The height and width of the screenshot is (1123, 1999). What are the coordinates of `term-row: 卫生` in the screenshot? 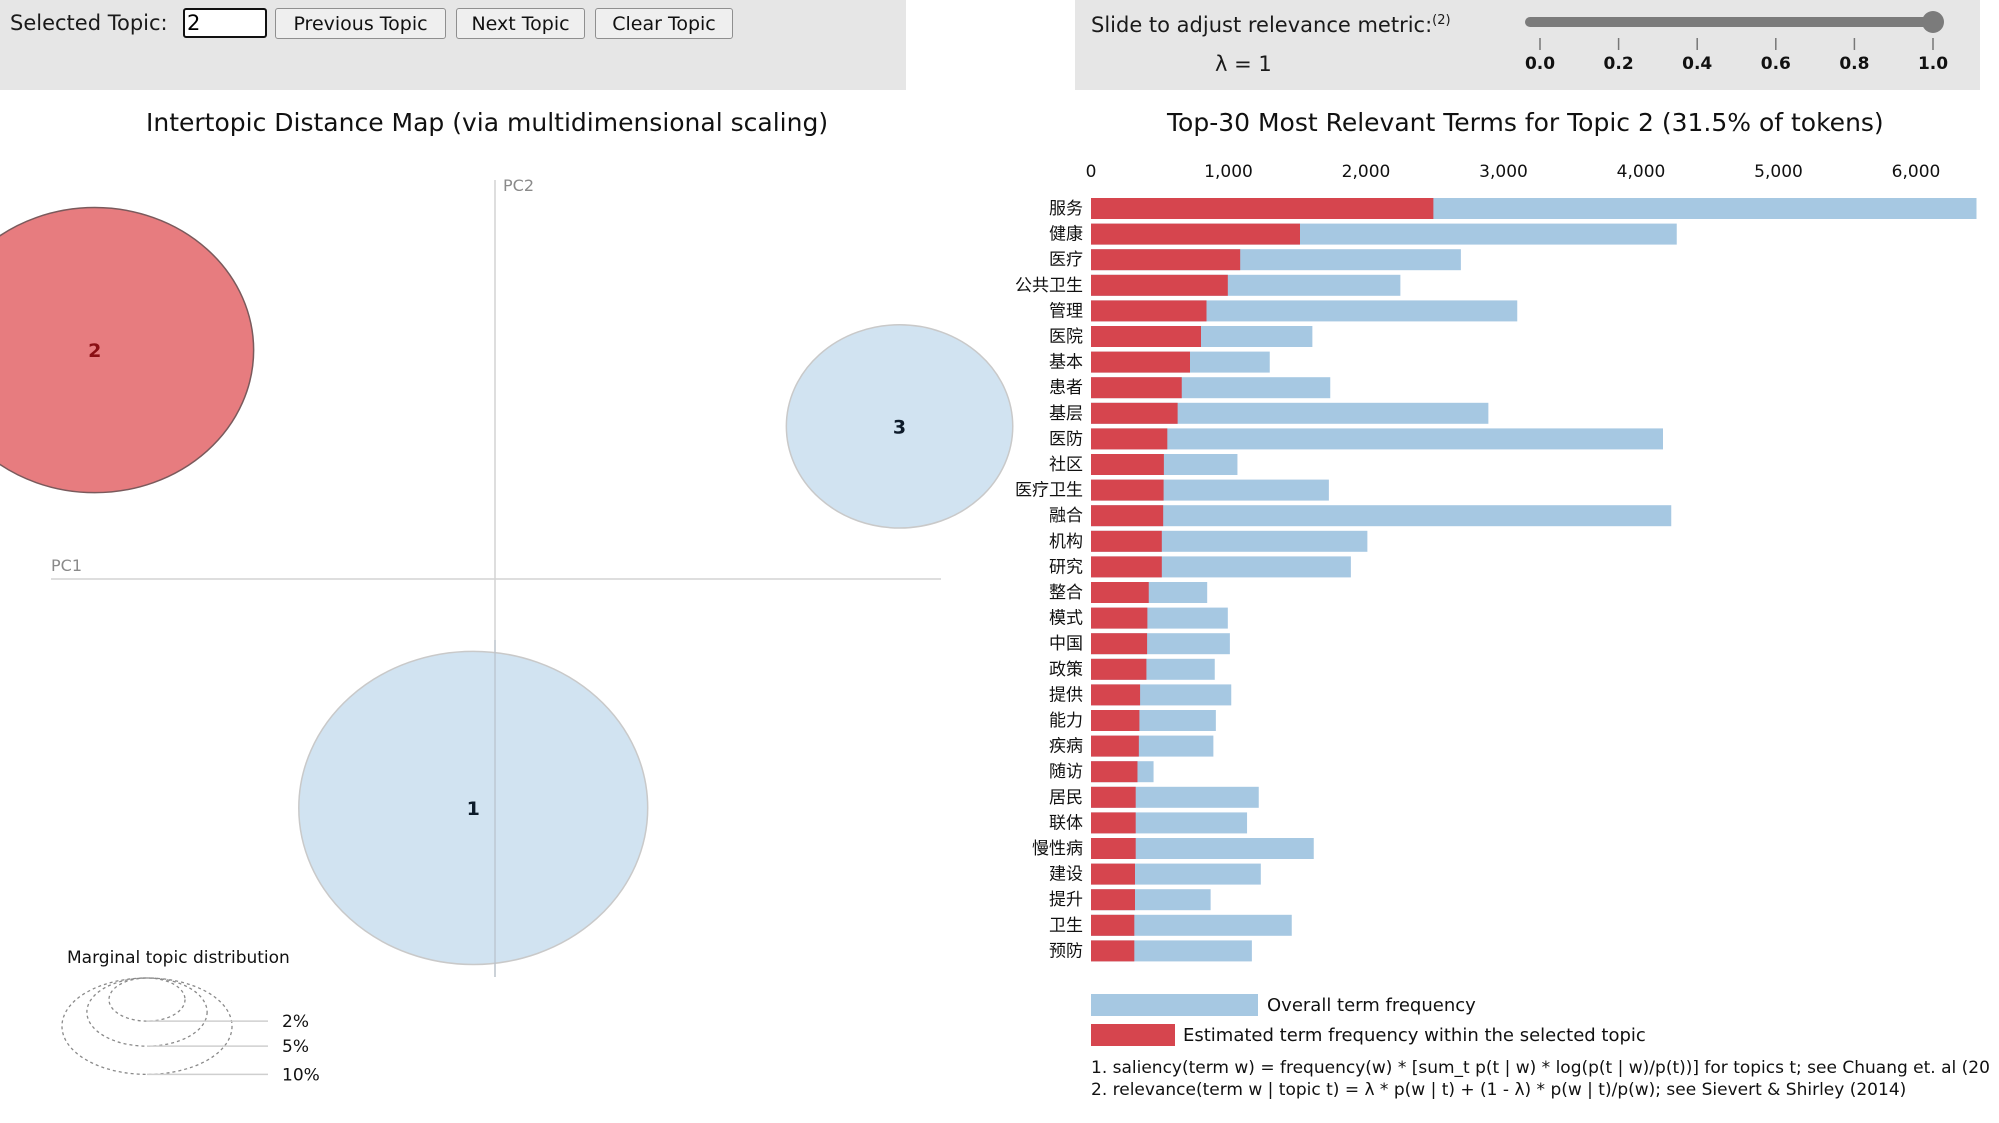 It's located at (1170, 925).